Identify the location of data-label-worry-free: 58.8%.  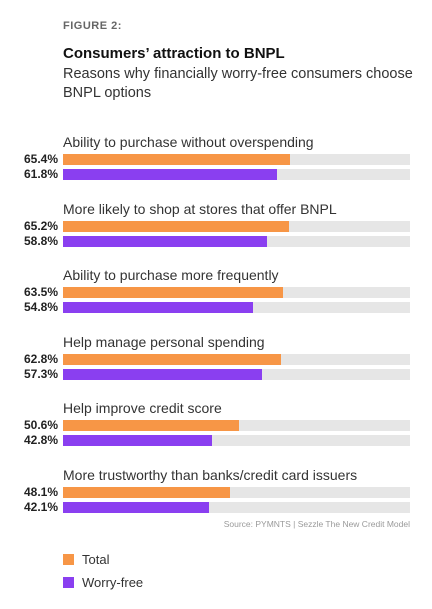
(40, 240).